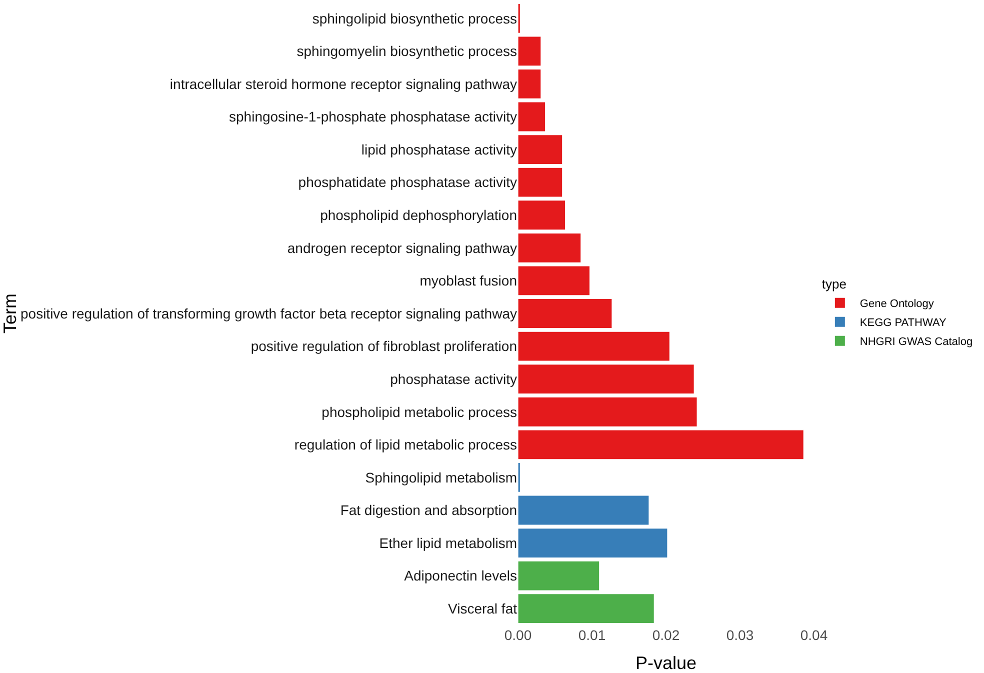  I want to click on y-tick-label: phosphatidate phosphatase activity, so click(407, 182).